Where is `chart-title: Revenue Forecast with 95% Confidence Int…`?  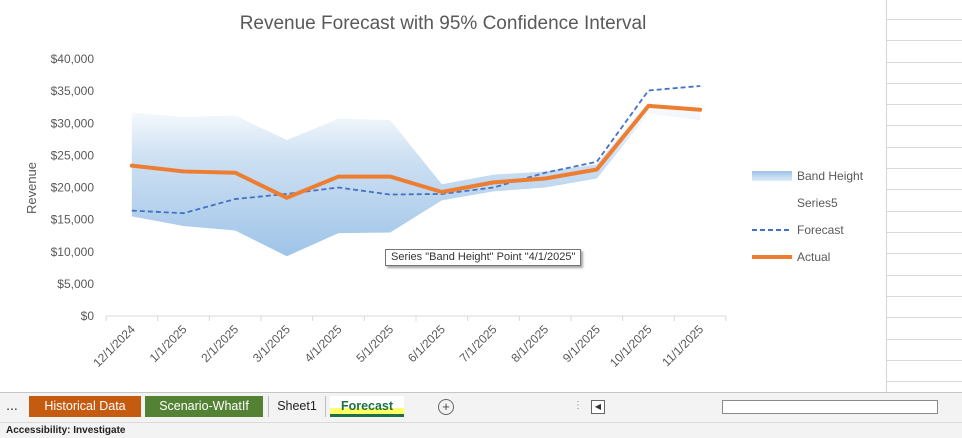 chart-title: Revenue Forecast with 95% Confidence Int… is located at coordinates (443, 23).